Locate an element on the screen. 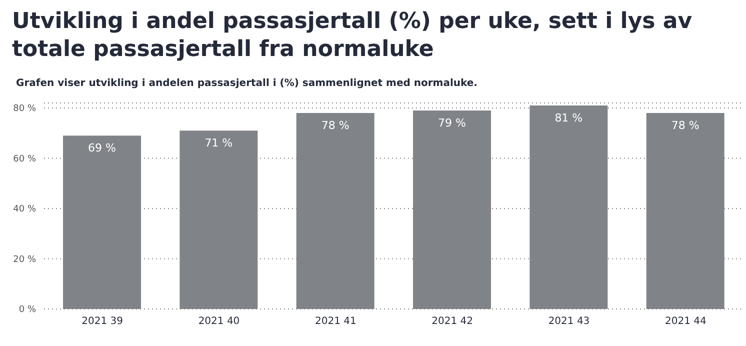  x-tick-label: 2021 40 is located at coordinates (219, 322).